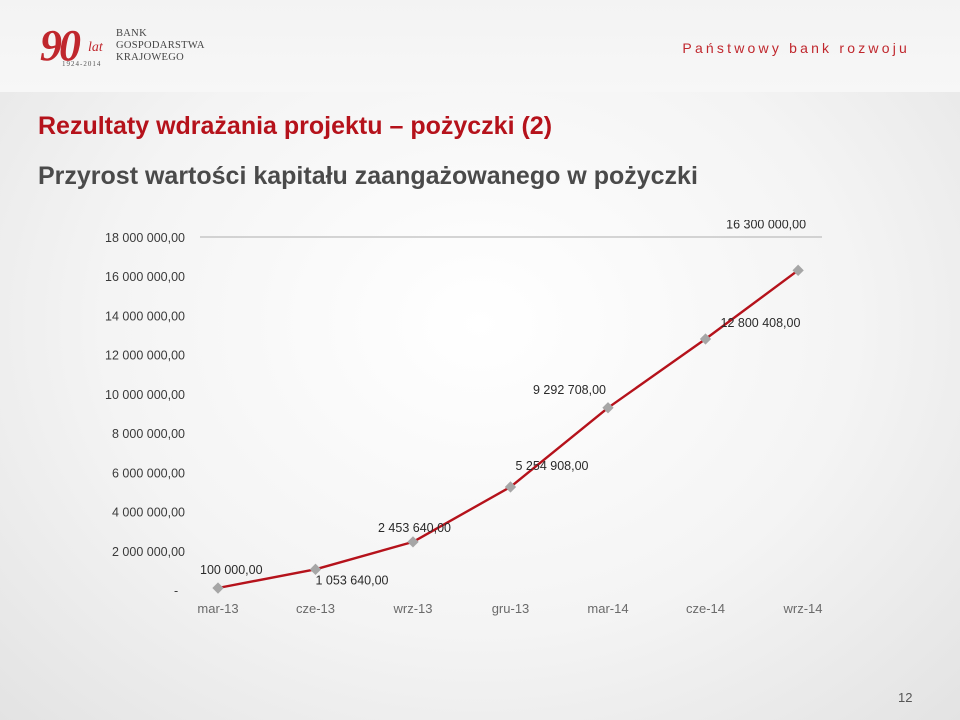 Image resolution: width=960 pixels, height=720 pixels. Describe the element at coordinates (552, 466) in the screenshot. I see `data-label: 5 254 908,00` at that location.